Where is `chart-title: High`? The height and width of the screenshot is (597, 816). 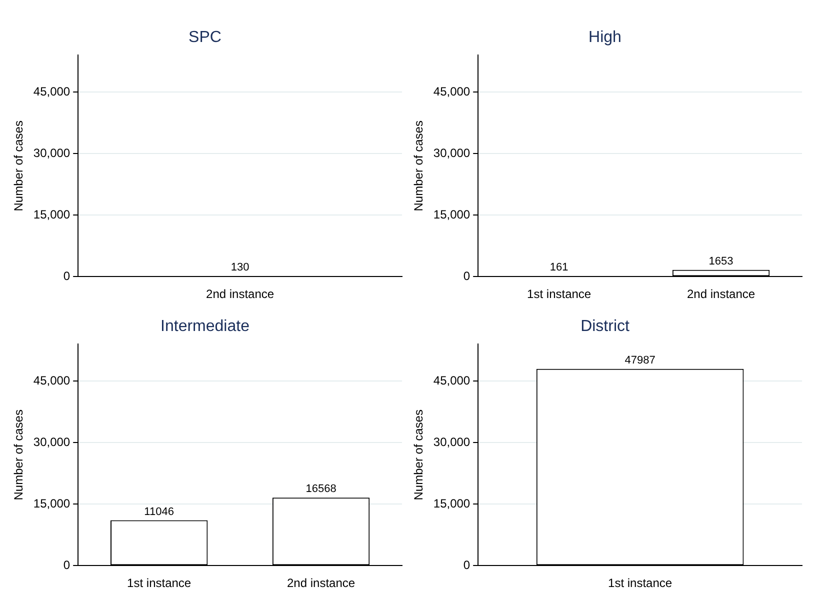 chart-title: High is located at coordinates (605, 37).